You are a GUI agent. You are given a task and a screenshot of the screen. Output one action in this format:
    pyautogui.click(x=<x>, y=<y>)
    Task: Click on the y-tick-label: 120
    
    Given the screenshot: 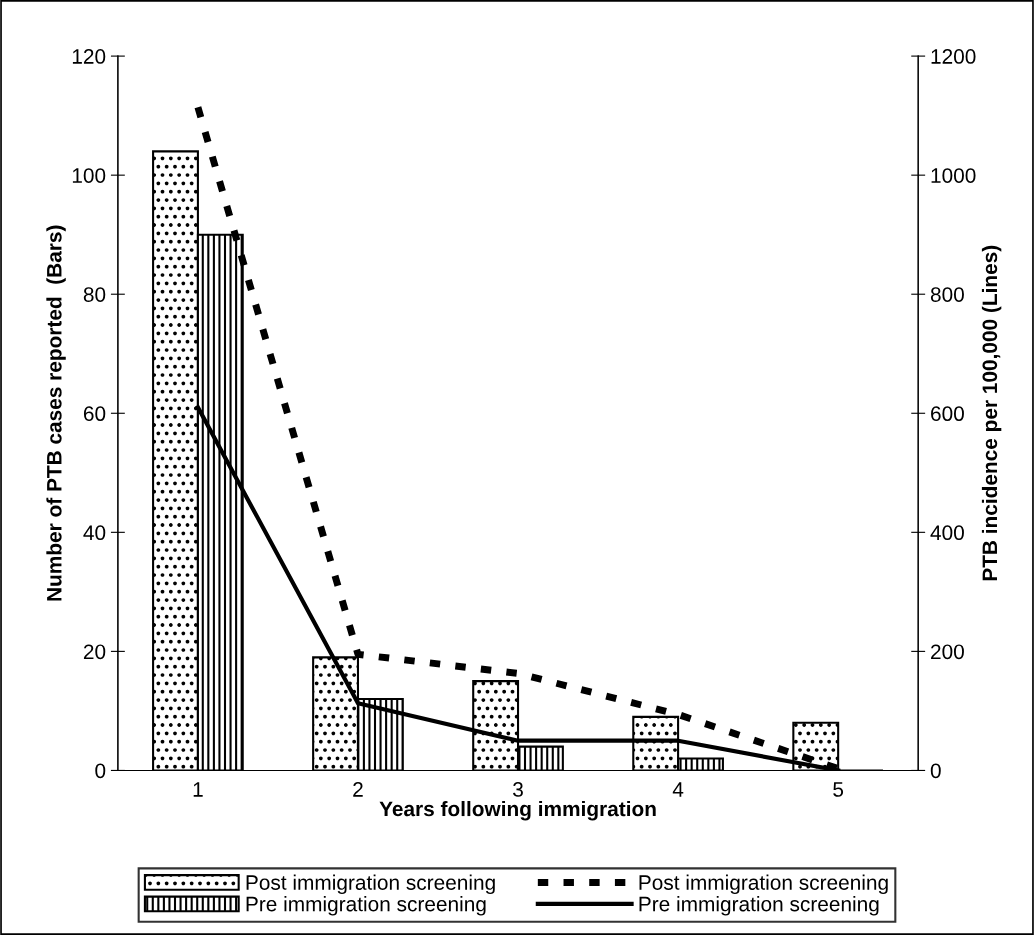 What is the action you would take?
    pyautogui.click(x=89, y=56)
    